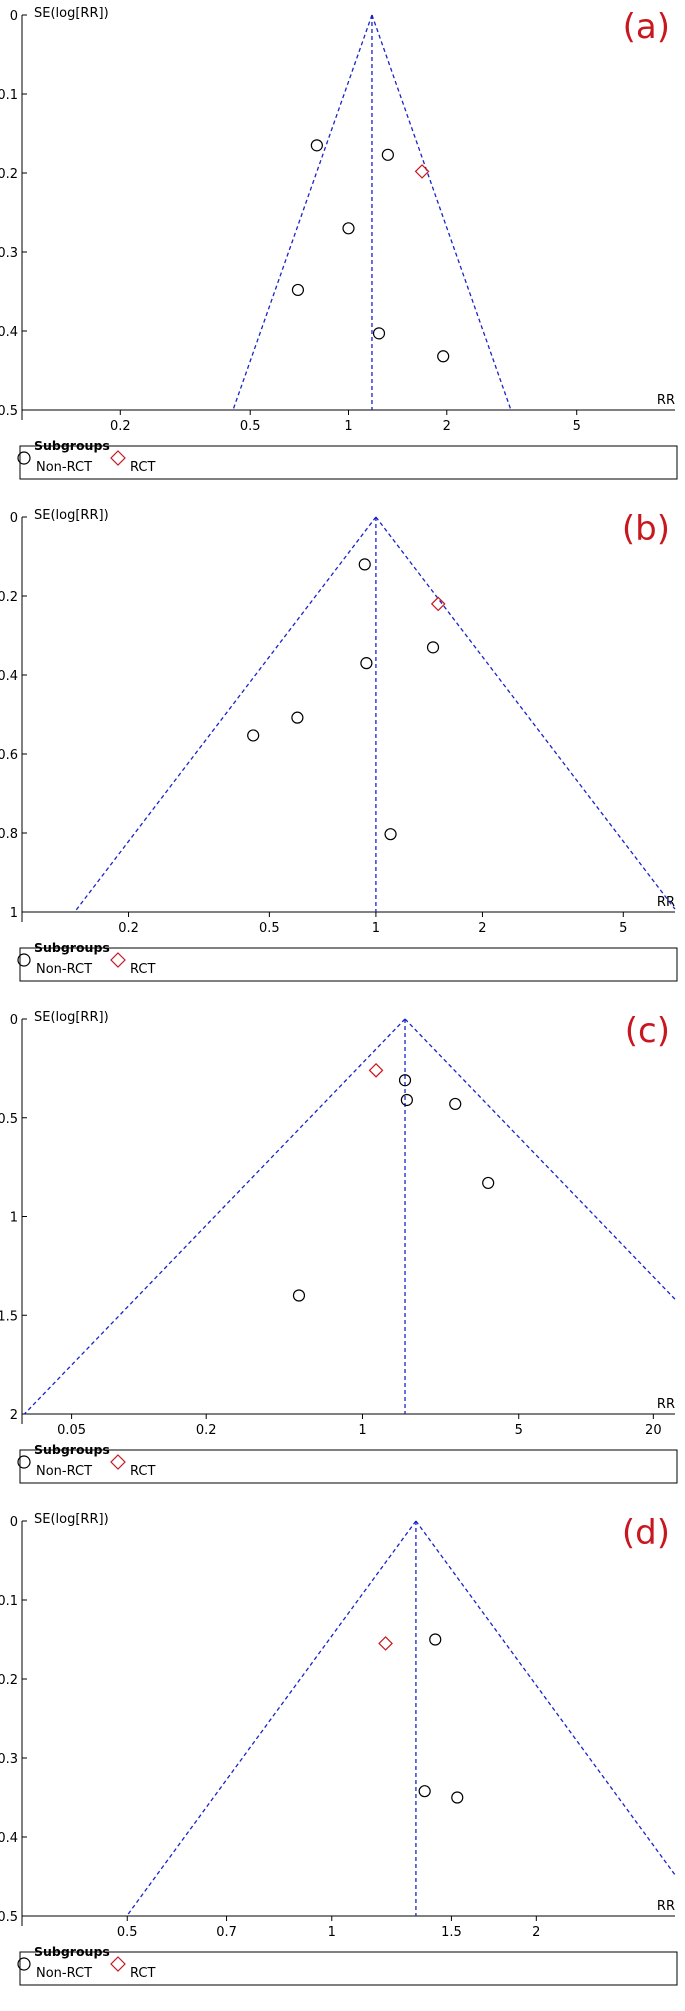 This screenshot has height=2011, width=685. What do you see at coordinates (71, 1430) in the screenshot?
I see `x-tick-label: 0.05` at bounding box center [71, 1430].